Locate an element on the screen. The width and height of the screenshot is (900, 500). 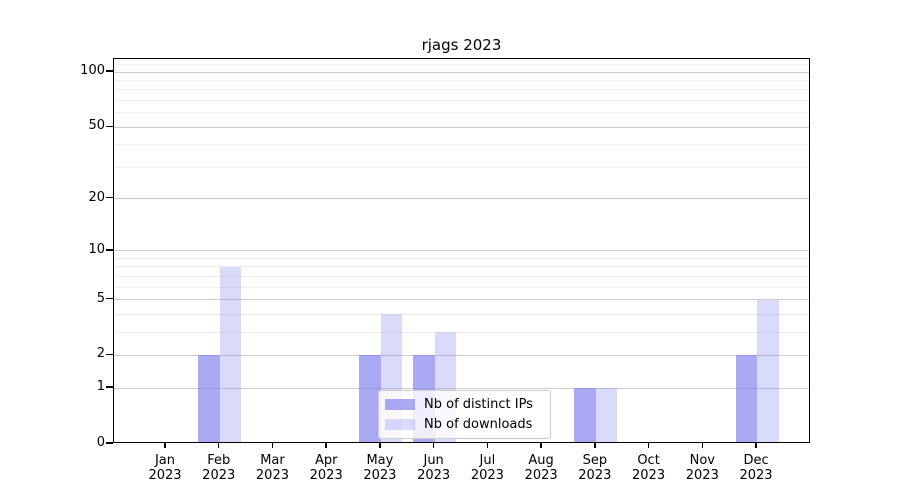
x-tick-label: Feb 2023 is located at coordinates (219, 468).